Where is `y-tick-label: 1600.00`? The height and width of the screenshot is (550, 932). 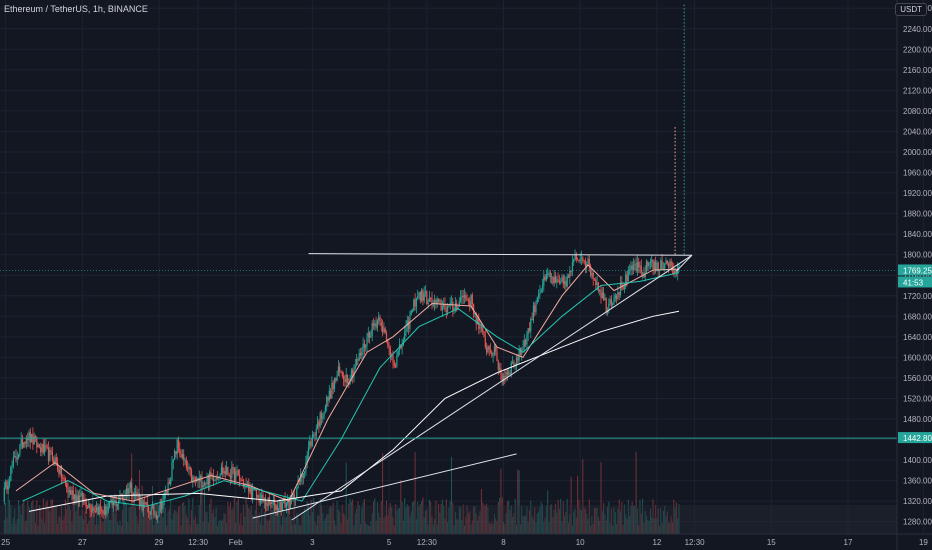
y-tick-label: 1600.00 is located at coordinates (917, 357).